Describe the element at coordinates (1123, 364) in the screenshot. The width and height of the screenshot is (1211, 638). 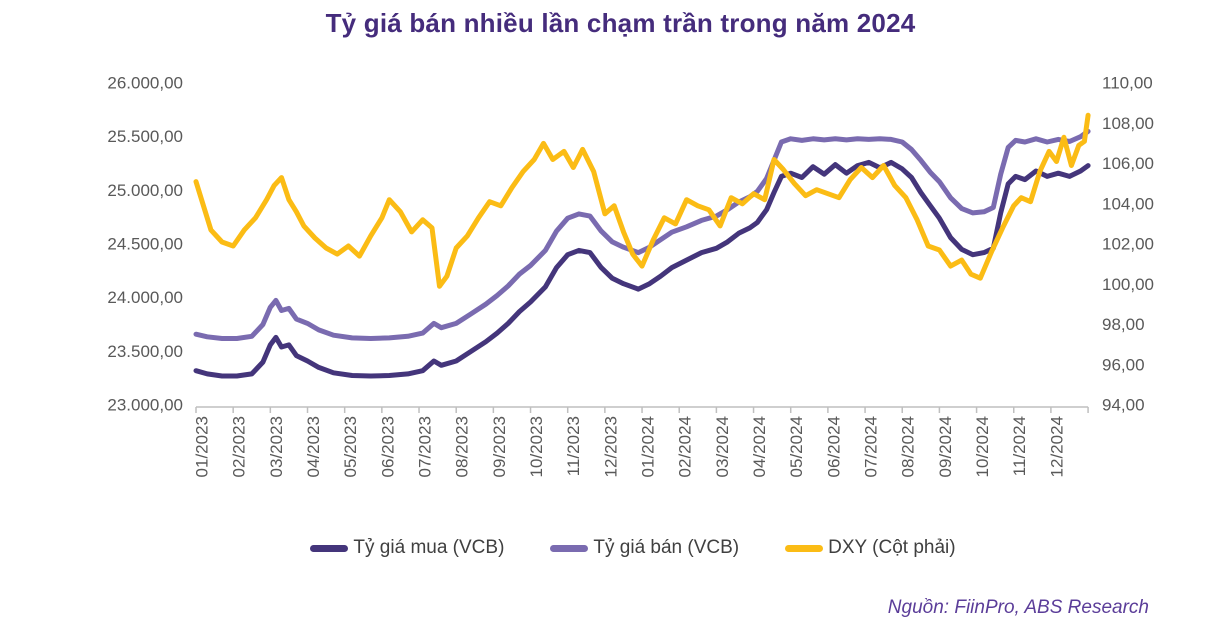
I see `right-axis-tick-label: 96,00` at that location.